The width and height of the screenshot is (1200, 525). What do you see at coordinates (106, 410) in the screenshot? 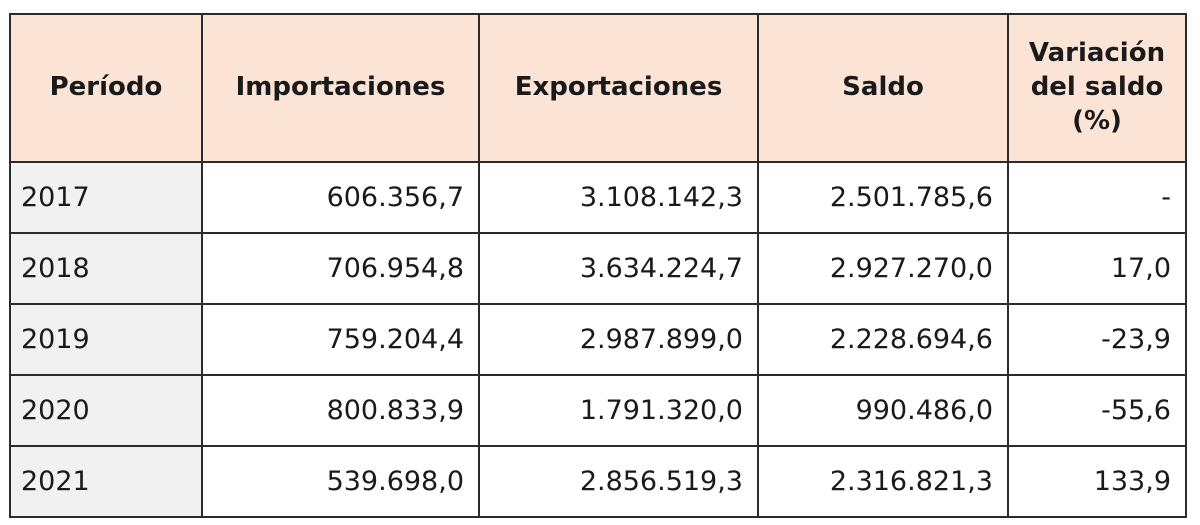
I see `cell-periodo: 2020` at bounding box center [106, 410].